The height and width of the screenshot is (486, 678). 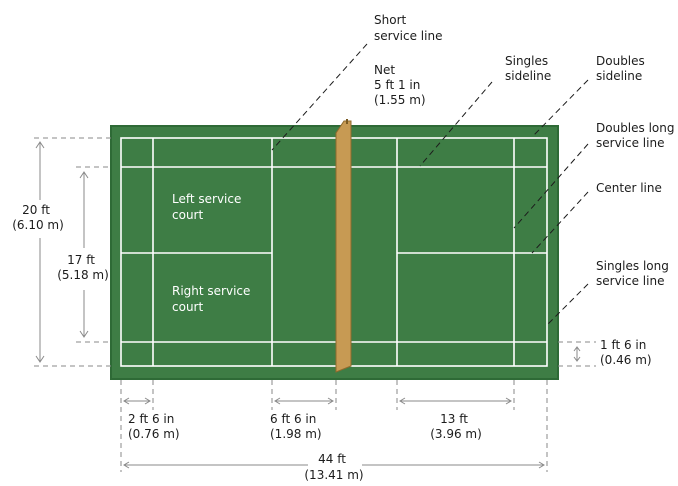 What do you see at coordinates (154, 426) in the screenshot?
I see `dim-2ft6-label: 2 ft 6 in (0.76 m)` at bounding box center [154, 426].